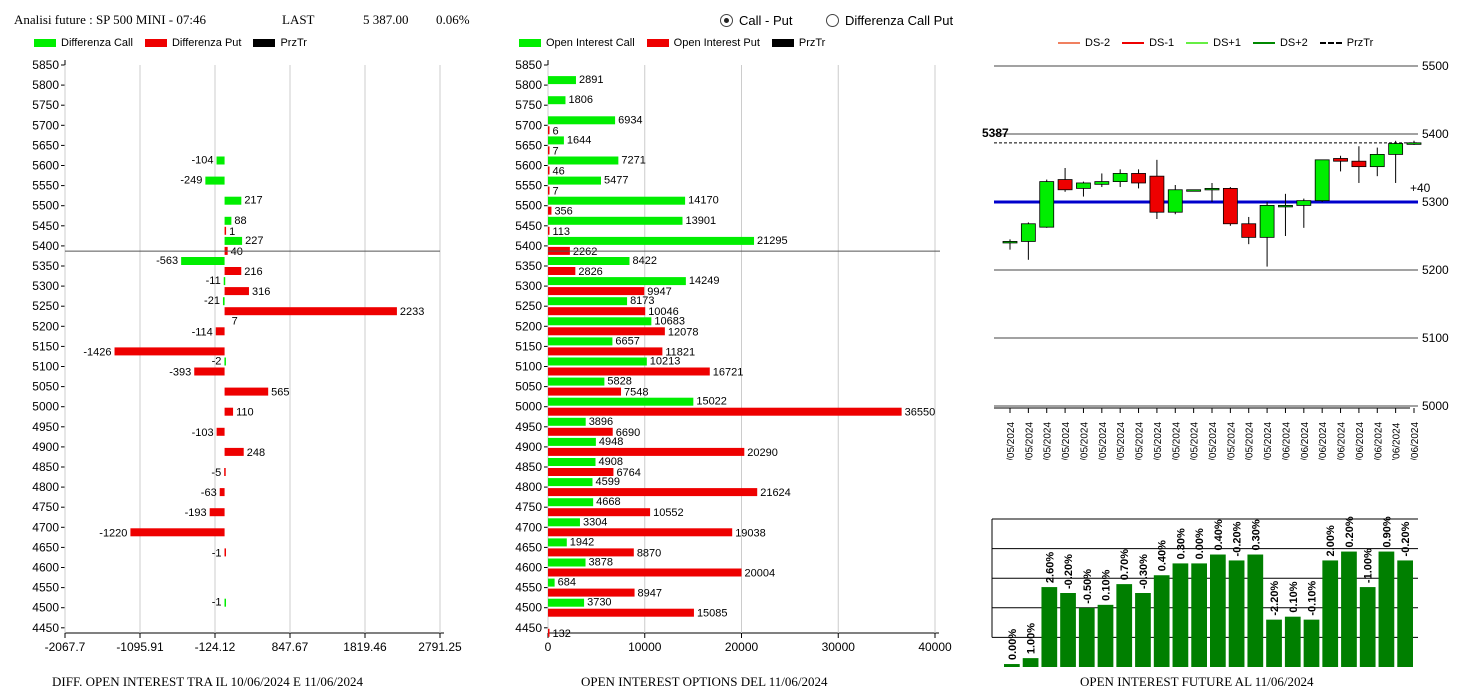 The image size is (1460, 694). Describe the element at coordinates (1256, 534) in the screenshot. I see `oi-future-bar-label: 0.30%` at that location.